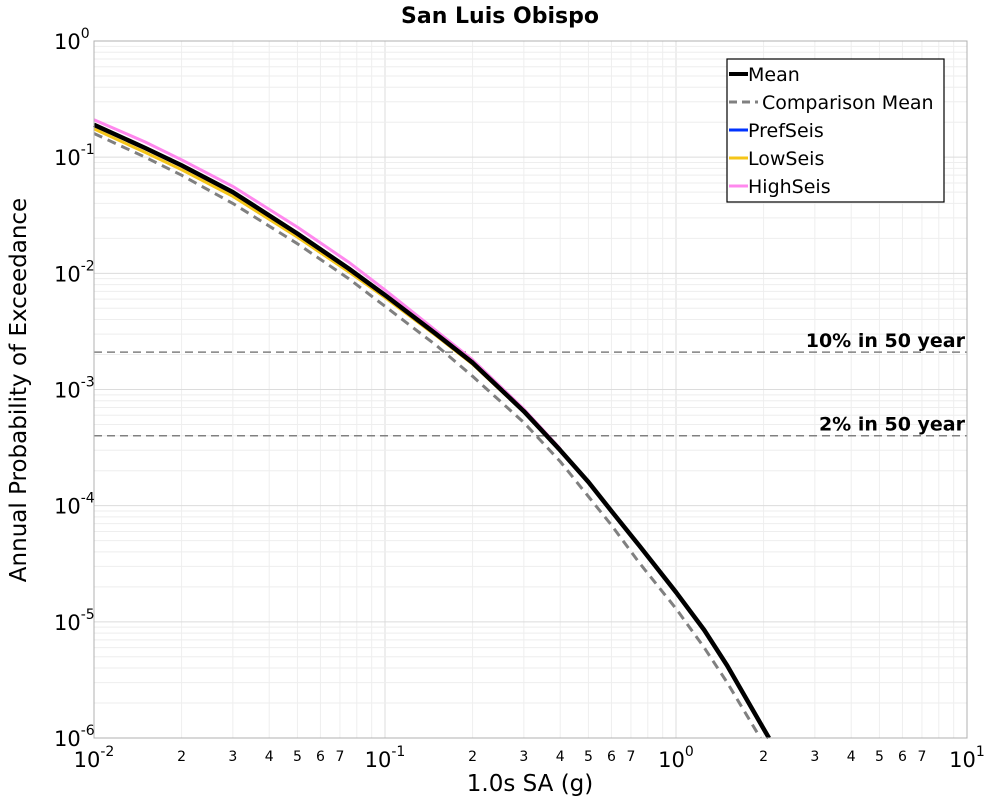  I want to click on y-tick-label: 10⁻³, so click(74, 389).